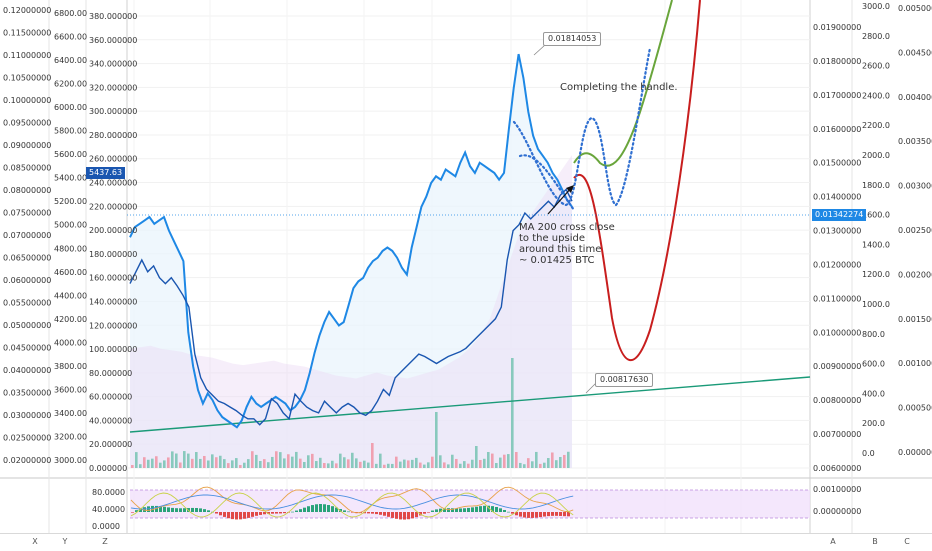 Image resolution: width=932 pixels, height=551 pixels. Describe the element at coordinates (113, 278) in the screenshot. I see `left-inner-tick: 160.000000` at that location.